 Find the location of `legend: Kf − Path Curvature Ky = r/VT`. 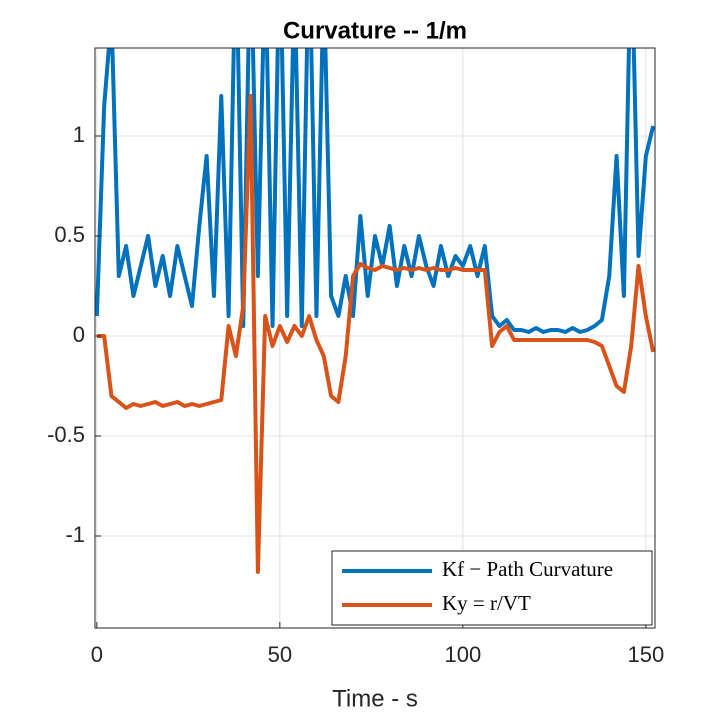

legend: Kf − Path Curvature Ky = r/VT is located at coordinates (492, 588).